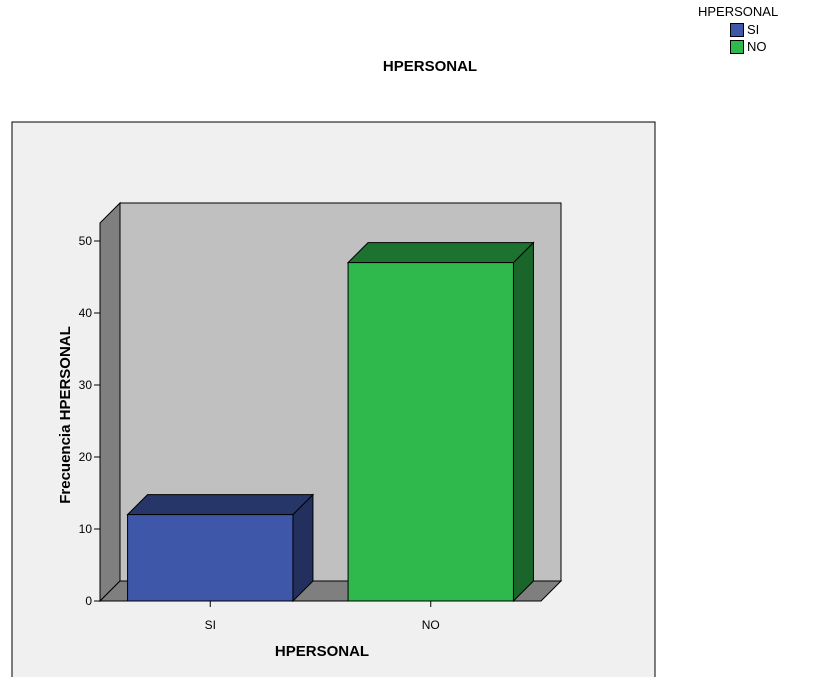 The image size is (817, 677). I want to click on bar-no, so click(440, 422).